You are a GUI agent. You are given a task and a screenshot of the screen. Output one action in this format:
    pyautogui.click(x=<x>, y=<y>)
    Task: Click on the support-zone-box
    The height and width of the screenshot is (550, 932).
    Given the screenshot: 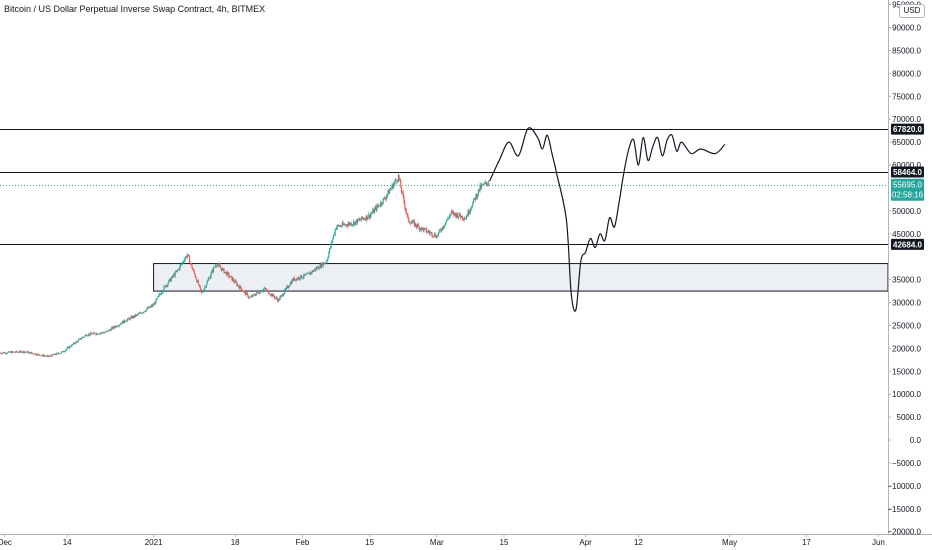 What is the action you would take?
    pyautogui.click(x=521, y=277)
    